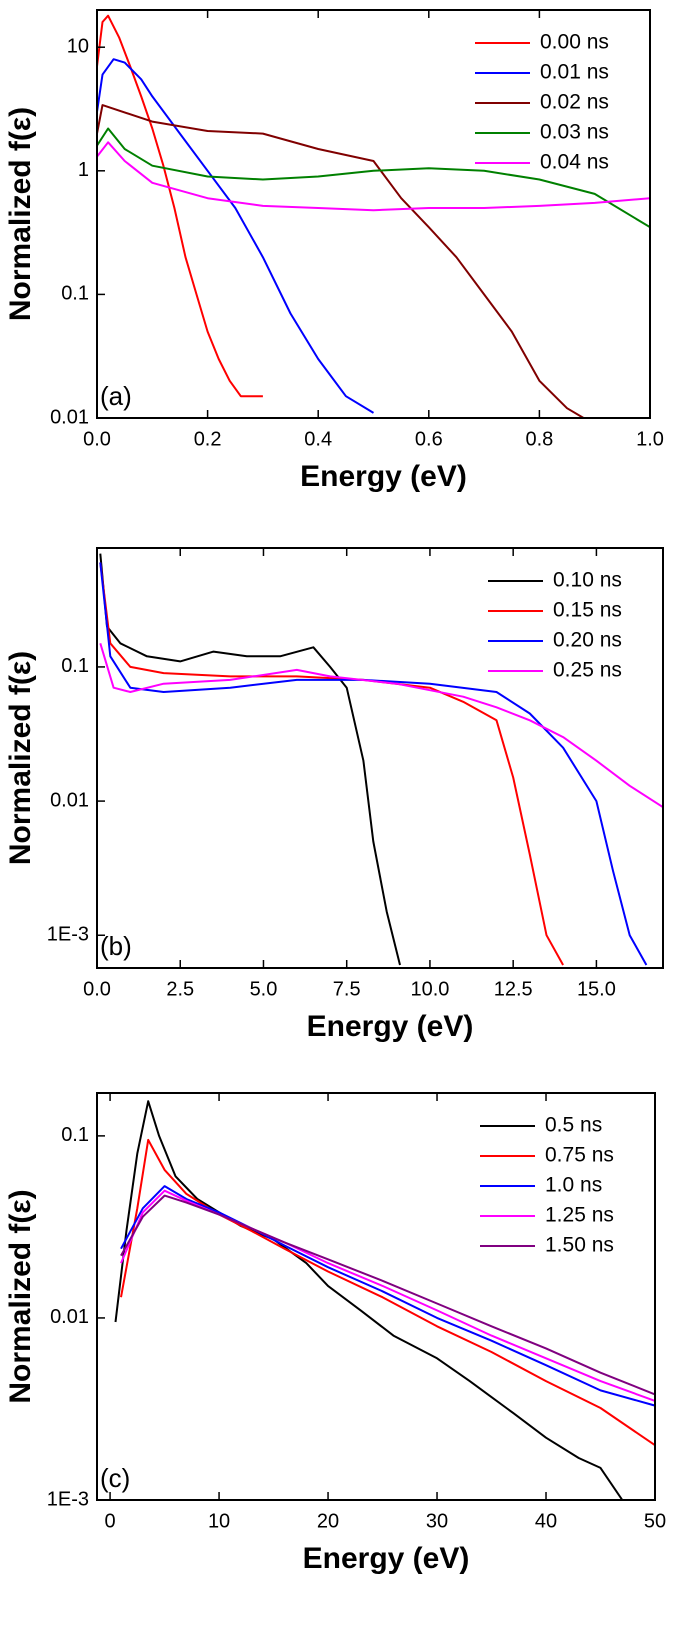 This screenshot has height=1642, width=700. What do you see at coordinates (116, 396) in the screenshot?
I see `panel-label: (a)` at bounding box center [116, 396].